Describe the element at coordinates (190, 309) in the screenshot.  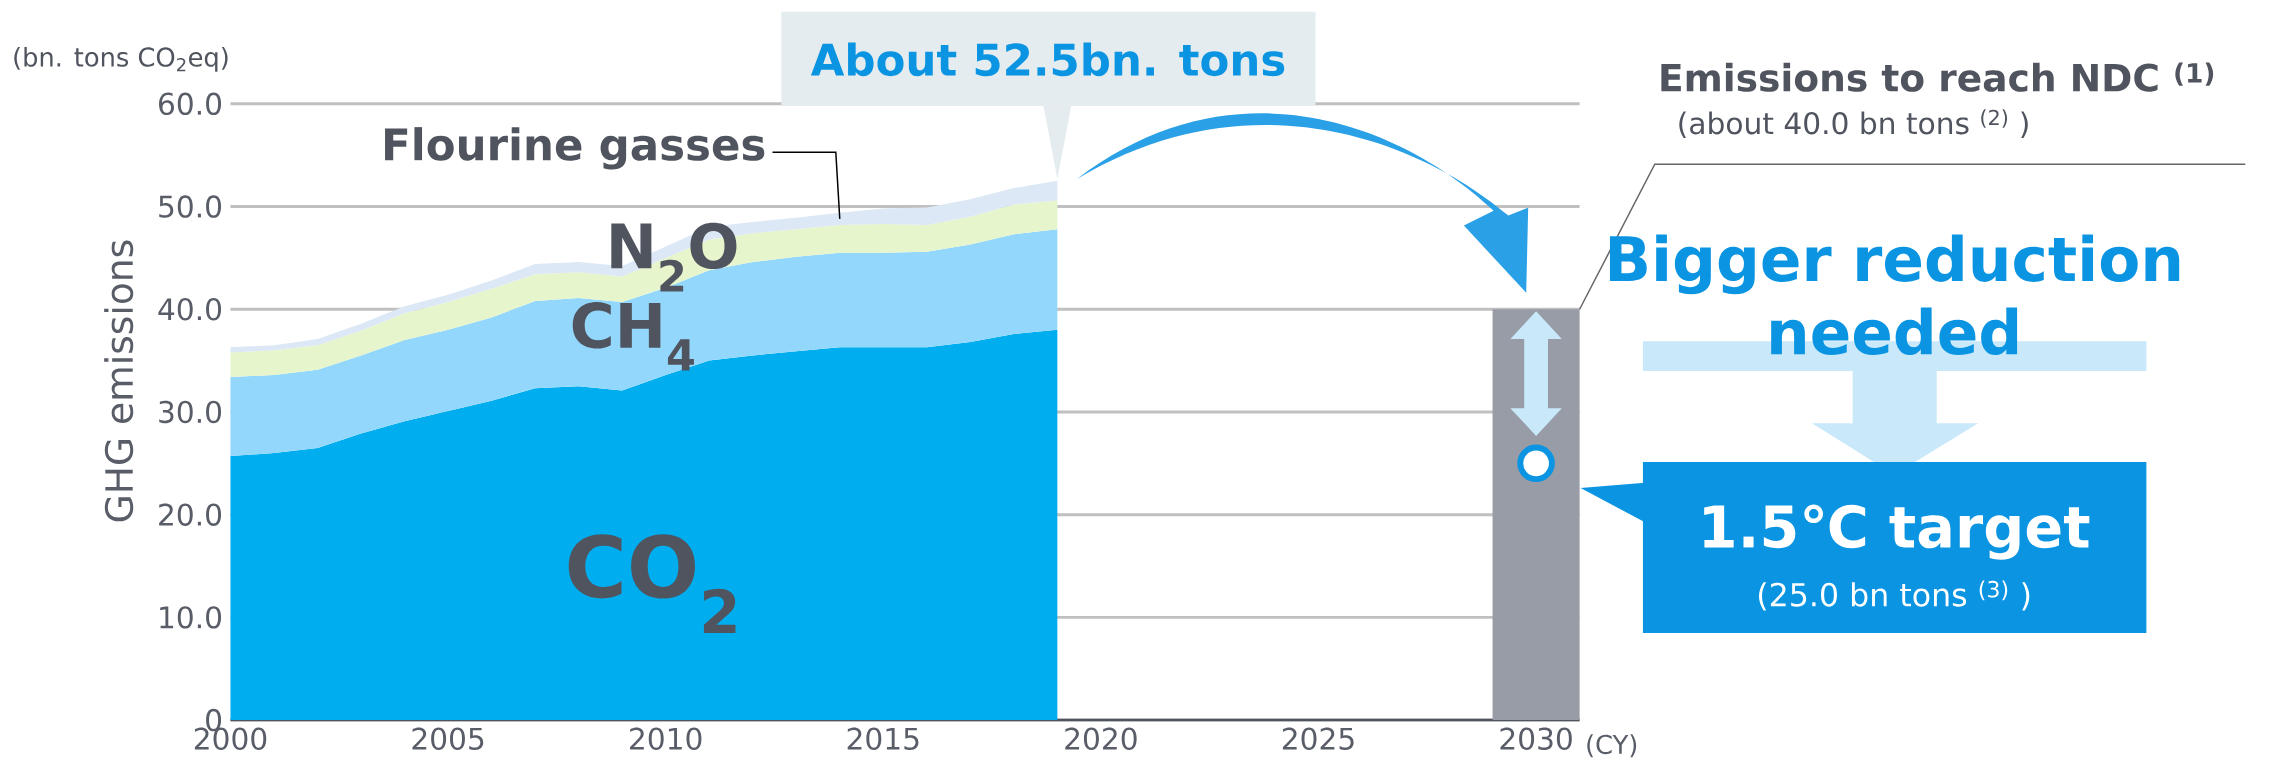
I see `y-tick-label: 40.0` at that location.